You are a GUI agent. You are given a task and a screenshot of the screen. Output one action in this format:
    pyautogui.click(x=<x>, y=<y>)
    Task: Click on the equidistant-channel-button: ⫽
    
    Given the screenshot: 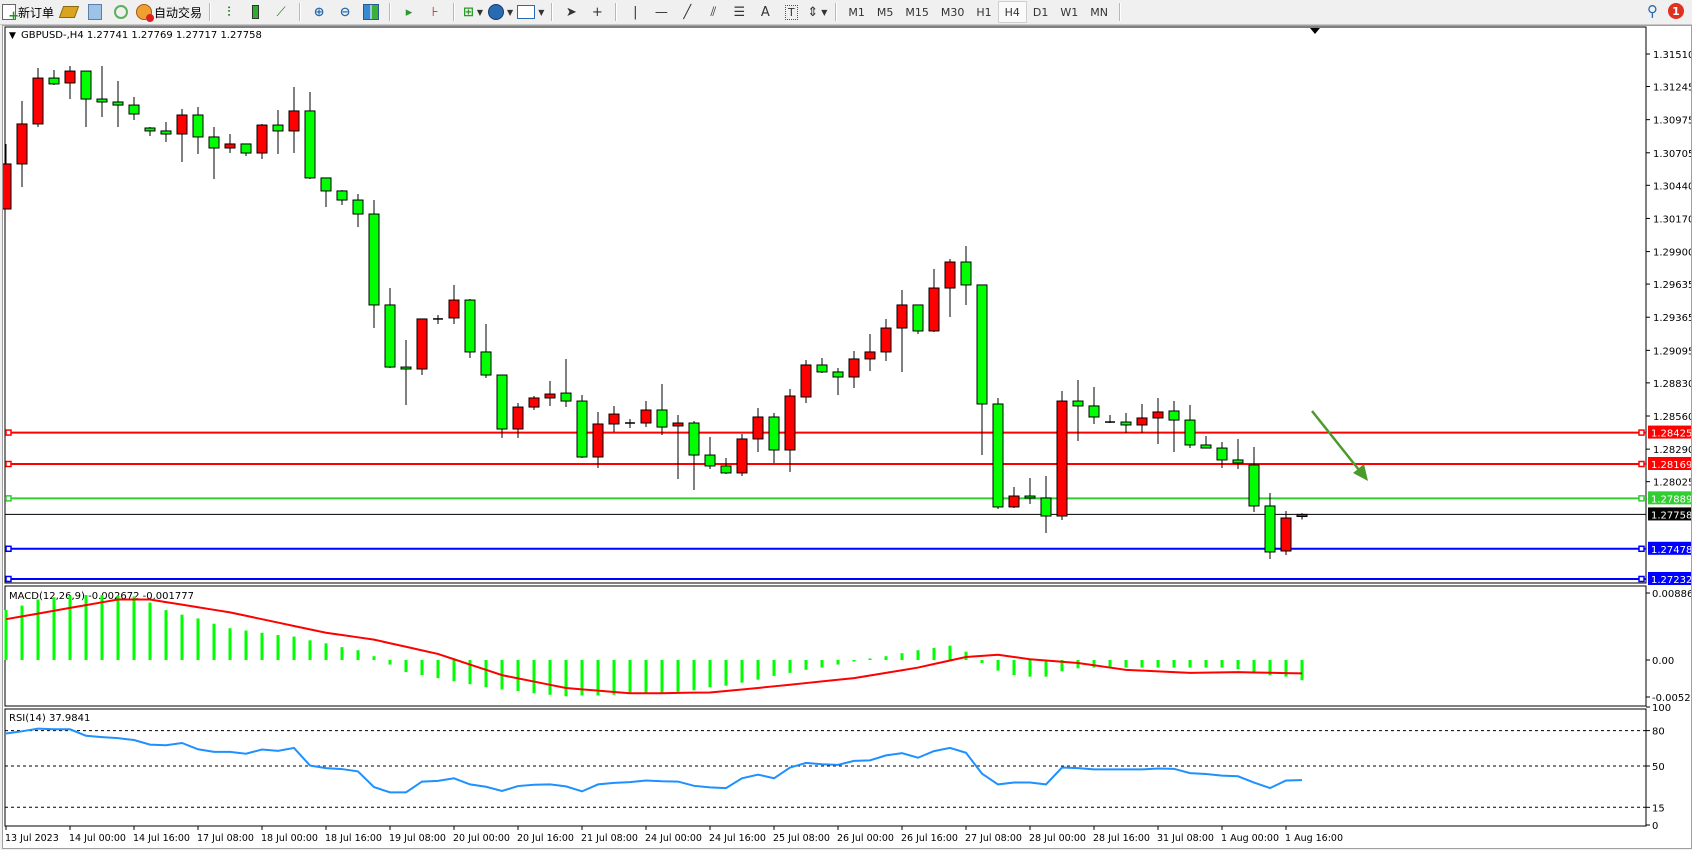 What is the action you would take?
    pyautogui.click(x=713, y=12)
    